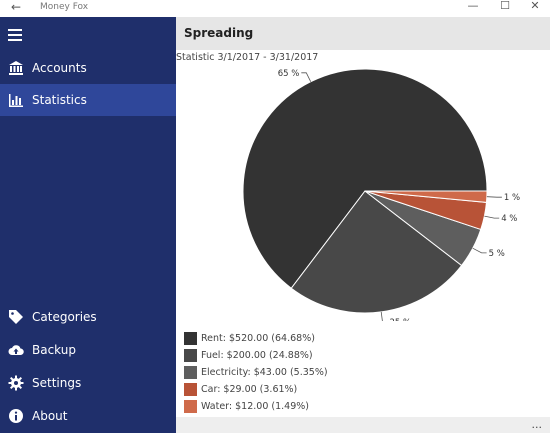  What do you see at coordinates (473, 6) in the screenshot?
I see `minimize-button: —` at bounding box center [473, 6].